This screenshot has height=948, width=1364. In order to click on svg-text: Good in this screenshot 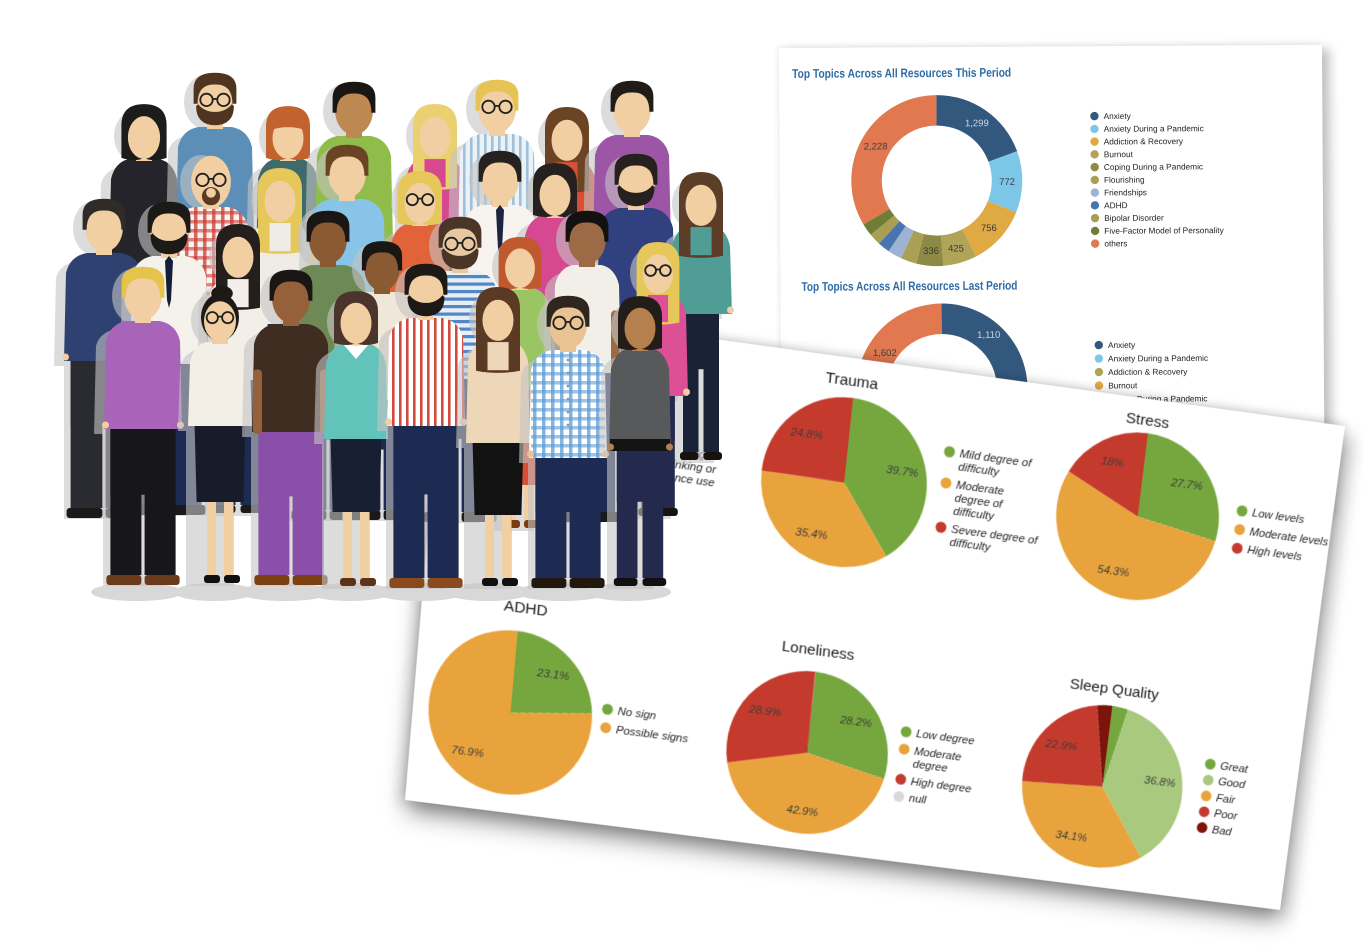, I will do `click(1231, 783)`.